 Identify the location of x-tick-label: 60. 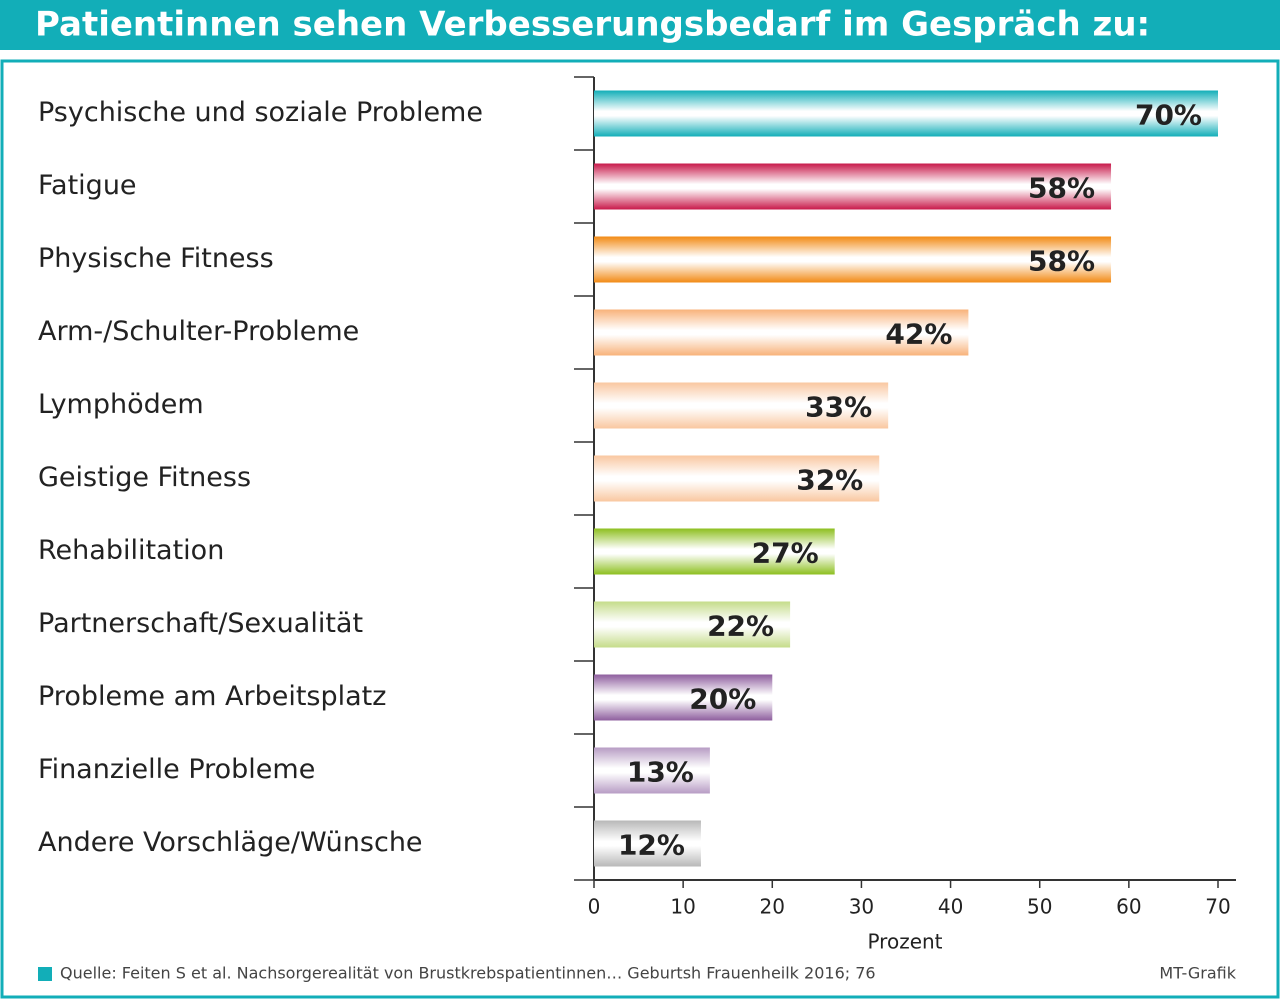
(1128, 907).